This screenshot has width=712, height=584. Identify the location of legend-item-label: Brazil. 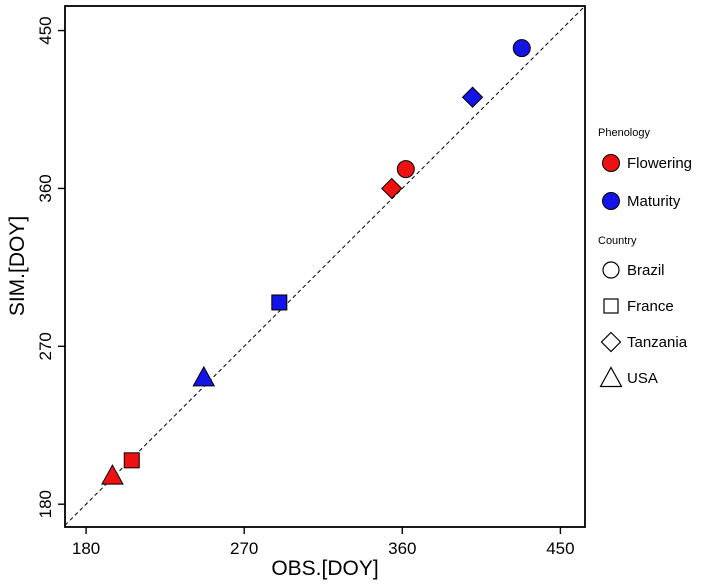
(646, 270).